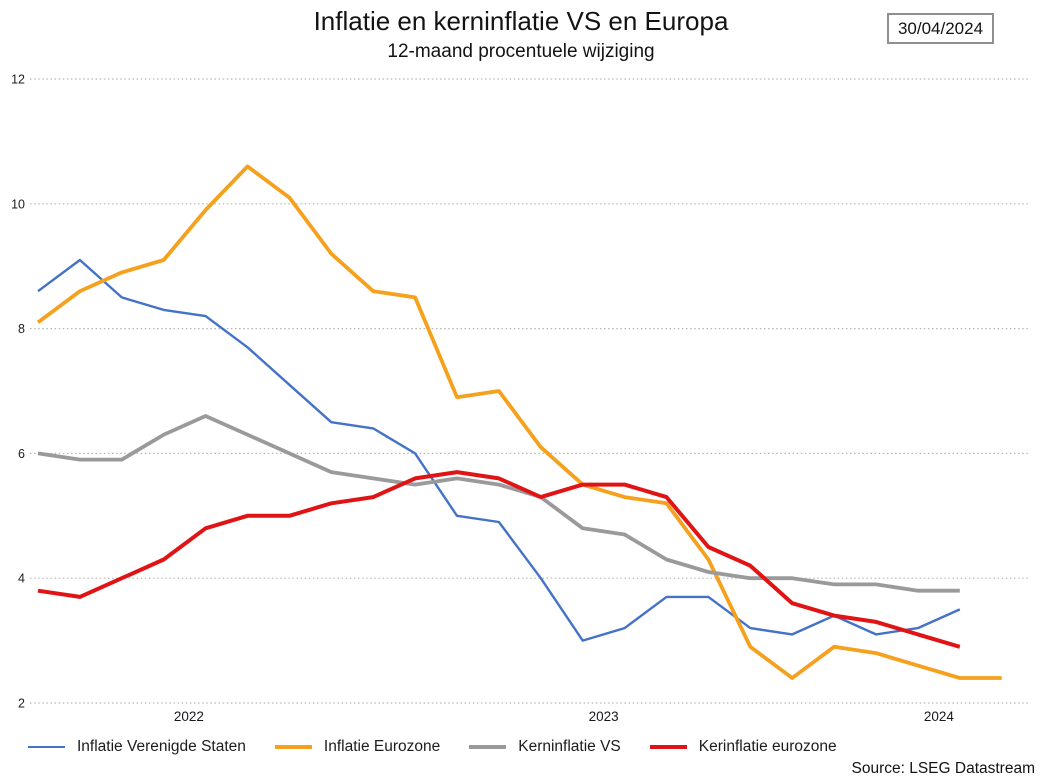 This screenshot has height=784, width=1042. What do you see at coordinates (189, 716) in the screenshot?
I see `x-tick-label-2022: 2022` at bounding box center [189, 716].